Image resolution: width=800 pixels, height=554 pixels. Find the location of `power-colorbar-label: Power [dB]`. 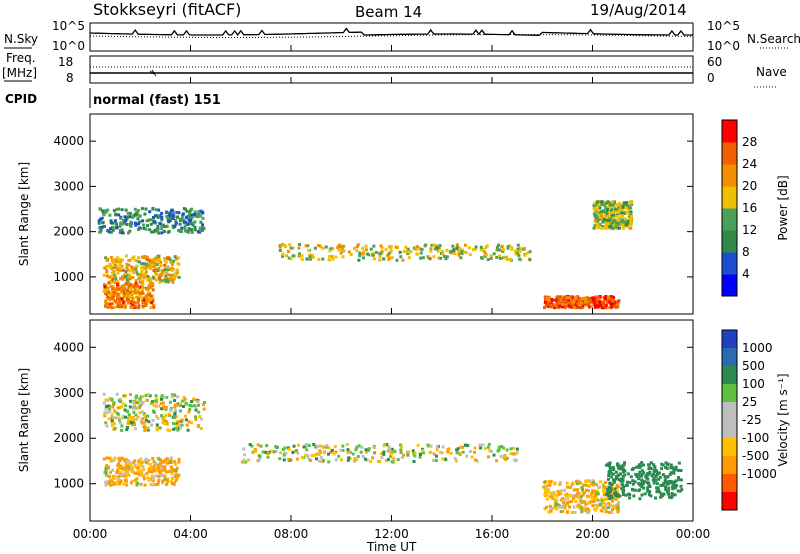

power-colorbar-label: Power [dB] is located at coordinates (783, 207).